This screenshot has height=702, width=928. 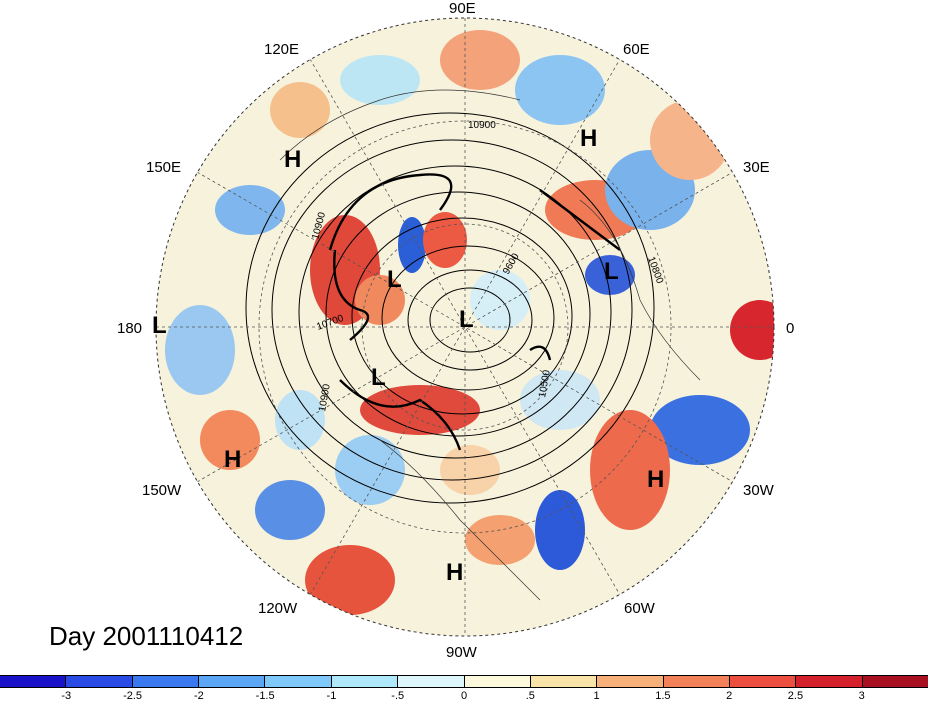 I want to click on colorbar, so click(x=464, y=681).